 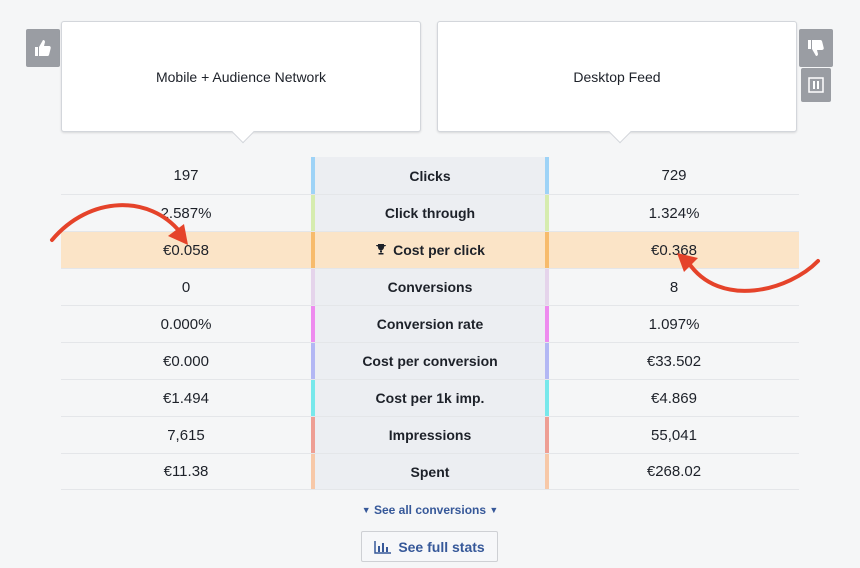 What do you see at coordinates (430, 250) in the screenshot?
I see `metric-label: Cost per click` at bounding box center [430, 250].